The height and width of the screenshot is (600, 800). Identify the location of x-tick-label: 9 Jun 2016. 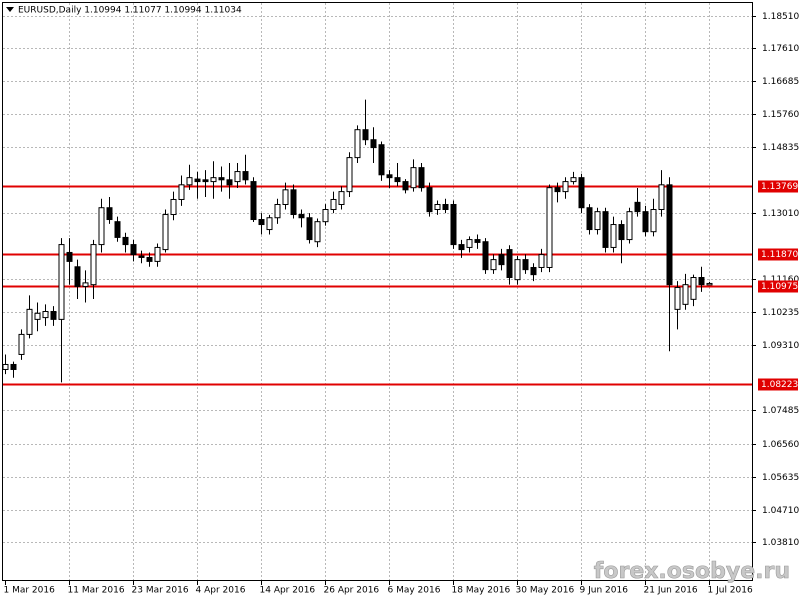
(604, 591).